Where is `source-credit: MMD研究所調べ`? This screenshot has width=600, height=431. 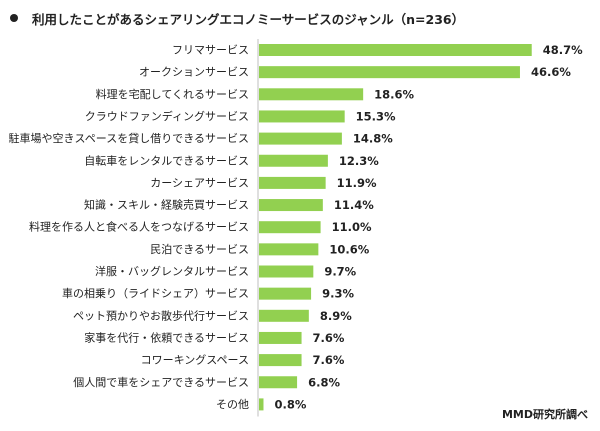
source-credit: MMD研究所調べ is located at coordinates (544, 414).